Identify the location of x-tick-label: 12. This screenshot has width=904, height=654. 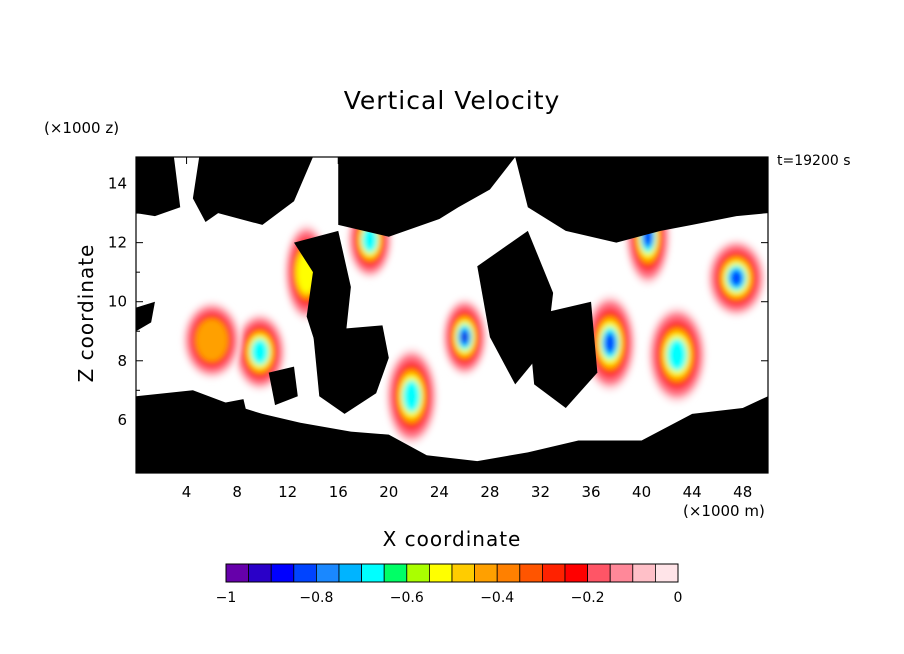
(287, 492).